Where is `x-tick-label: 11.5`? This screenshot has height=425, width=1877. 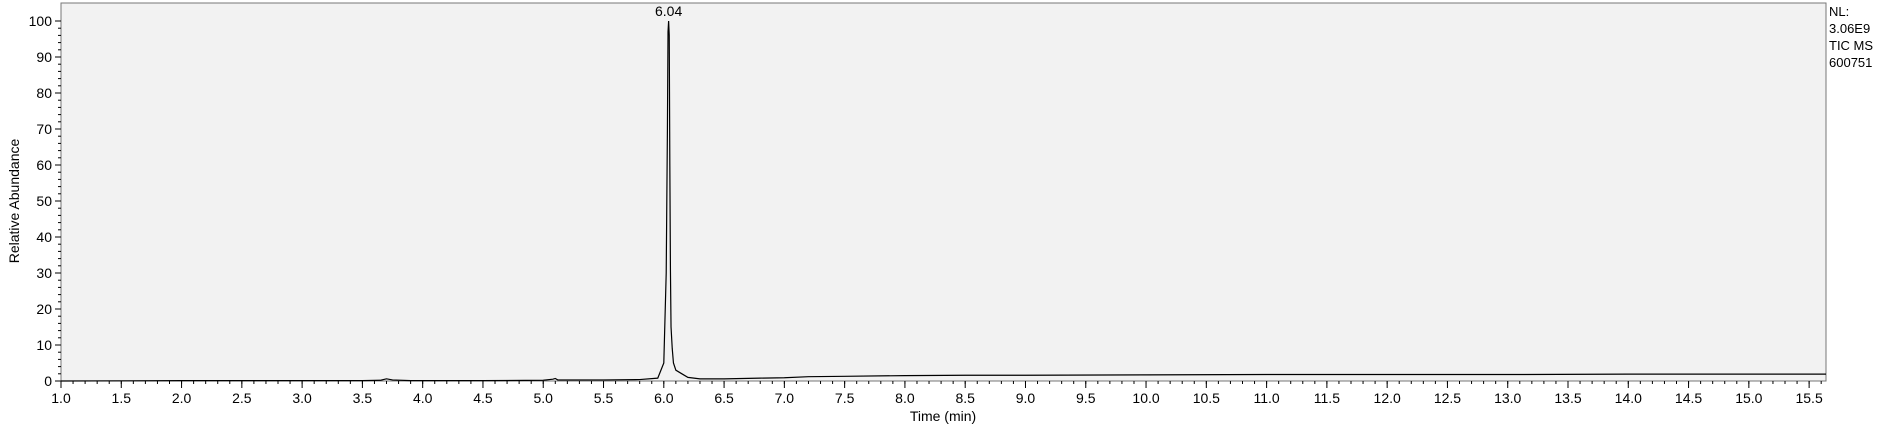
x-tick-label: 11.5 is located at coordinates (1327, 398).